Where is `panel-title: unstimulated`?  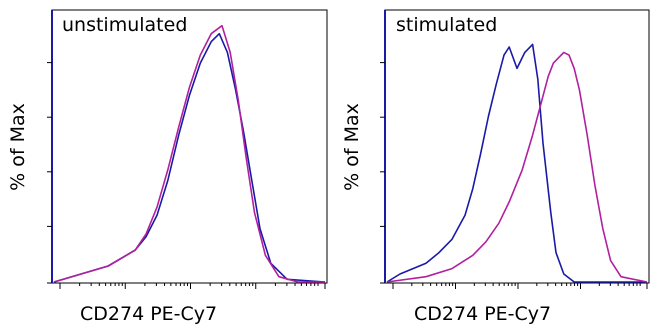 panel-title: unstimulated is located at coordinates (124, 25).